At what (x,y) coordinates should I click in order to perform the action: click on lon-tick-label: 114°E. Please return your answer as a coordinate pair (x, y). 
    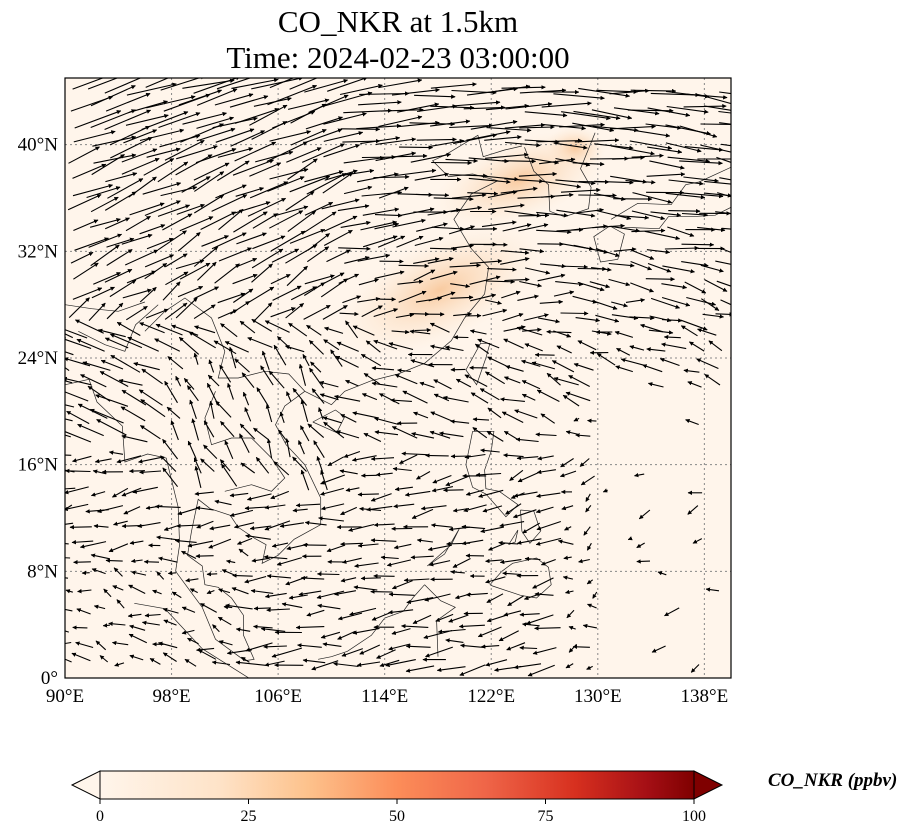
    Looking at the image, I should click on (384, 696).